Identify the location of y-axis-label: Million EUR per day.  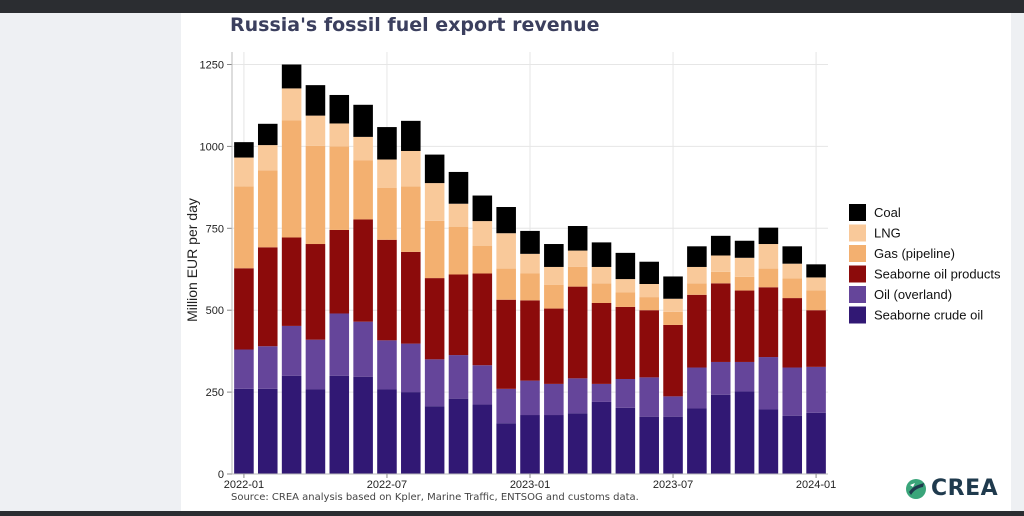
(192, 260).